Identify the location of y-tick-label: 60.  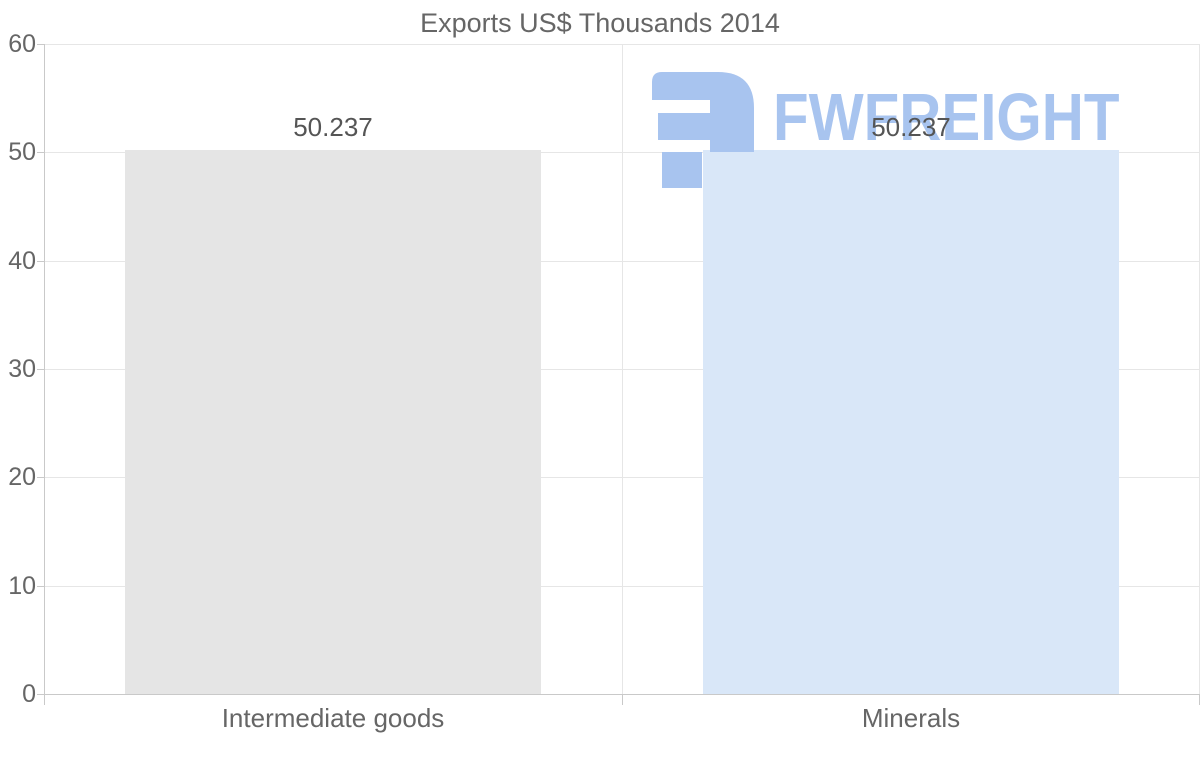
(22, 44).